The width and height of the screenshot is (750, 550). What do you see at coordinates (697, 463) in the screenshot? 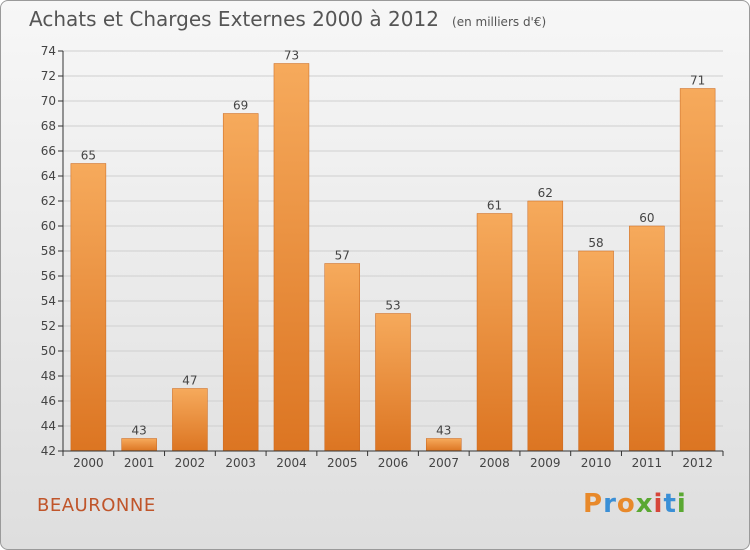
I see `x-tick-label: 2012` at bounding box center [697, 463].